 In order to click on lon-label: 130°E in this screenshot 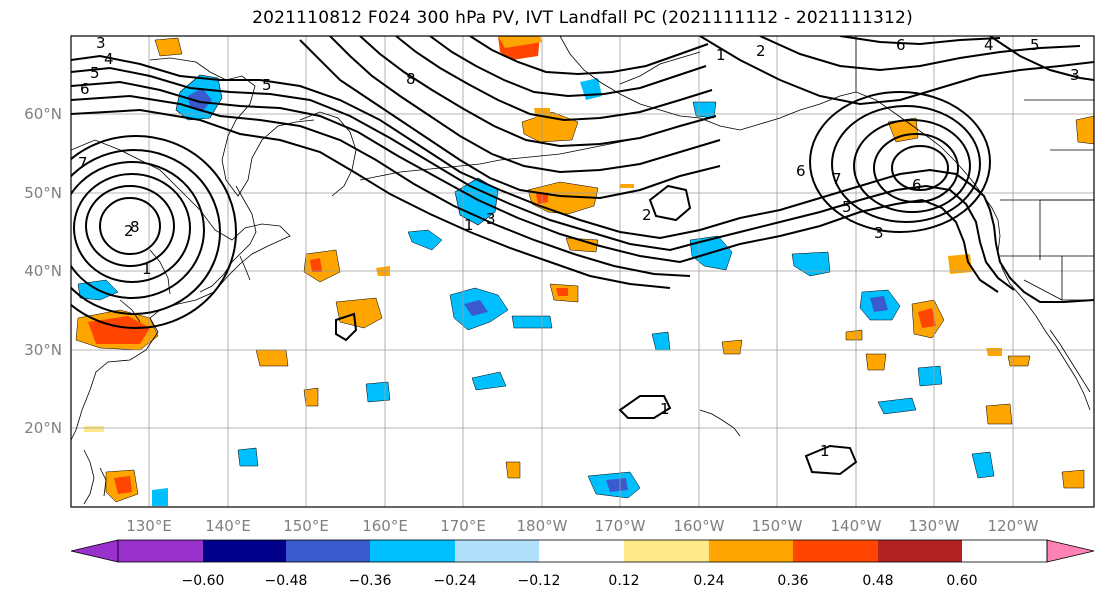, I will do `click(149, 526)`.